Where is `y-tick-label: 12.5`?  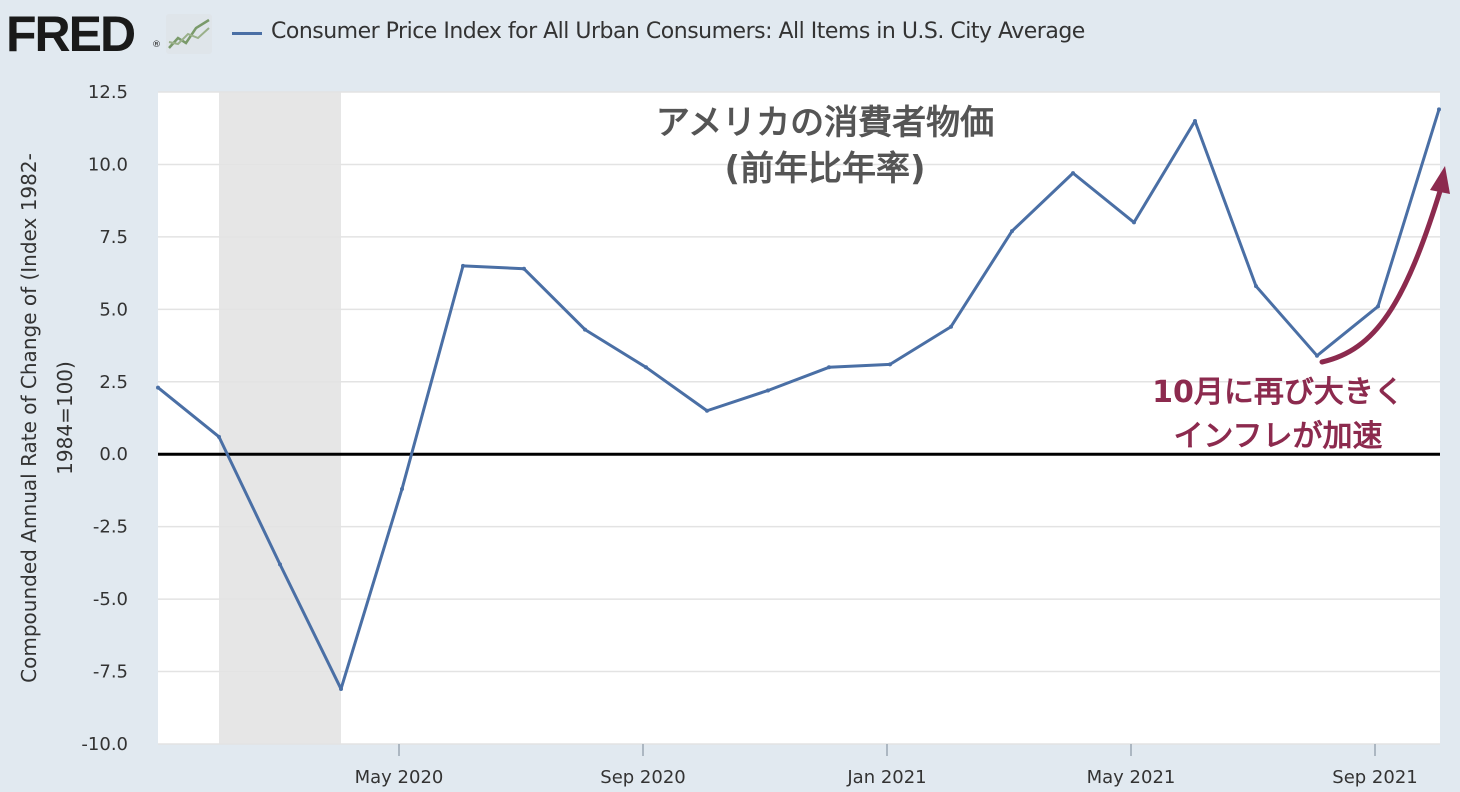
y-tick-label: 12.5 is located at coordinates (108, 92).